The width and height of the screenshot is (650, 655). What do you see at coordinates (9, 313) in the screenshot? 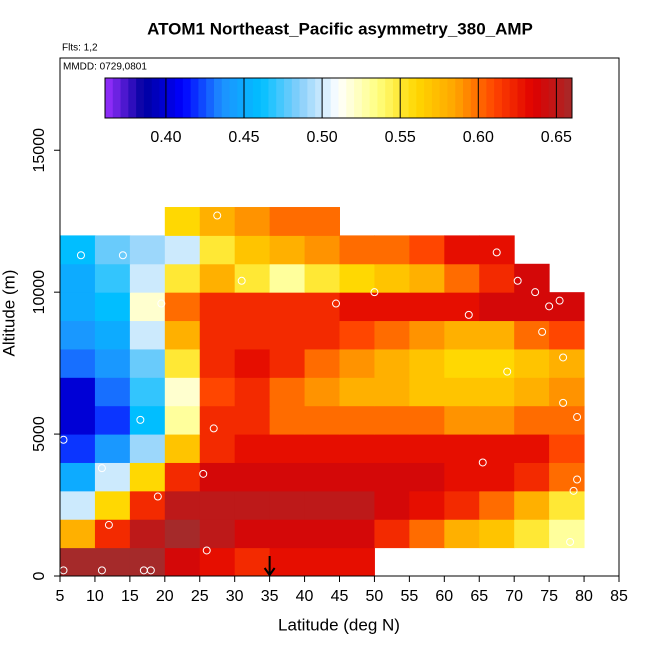
I see `y-axis-label: Altitude (m)` at bounding box center [9, 313].